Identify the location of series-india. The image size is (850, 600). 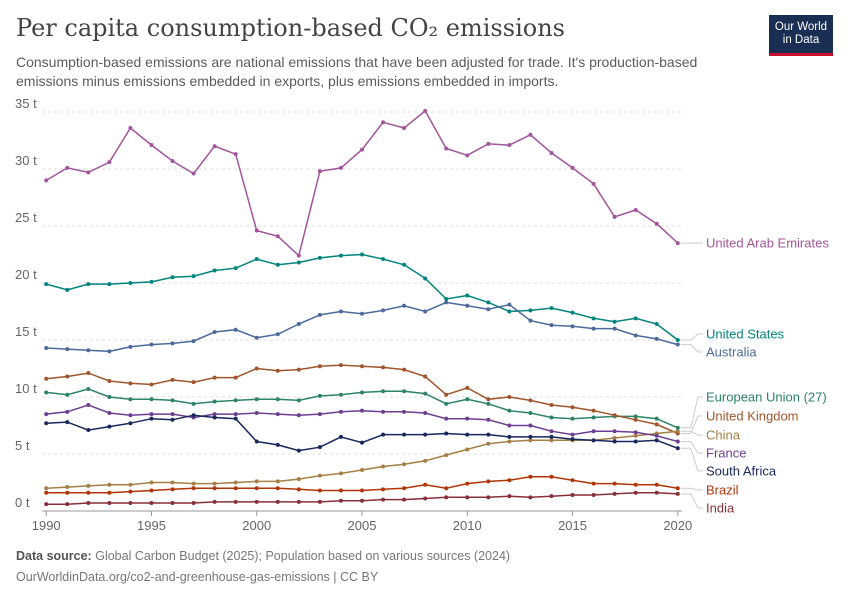
(362, 498).